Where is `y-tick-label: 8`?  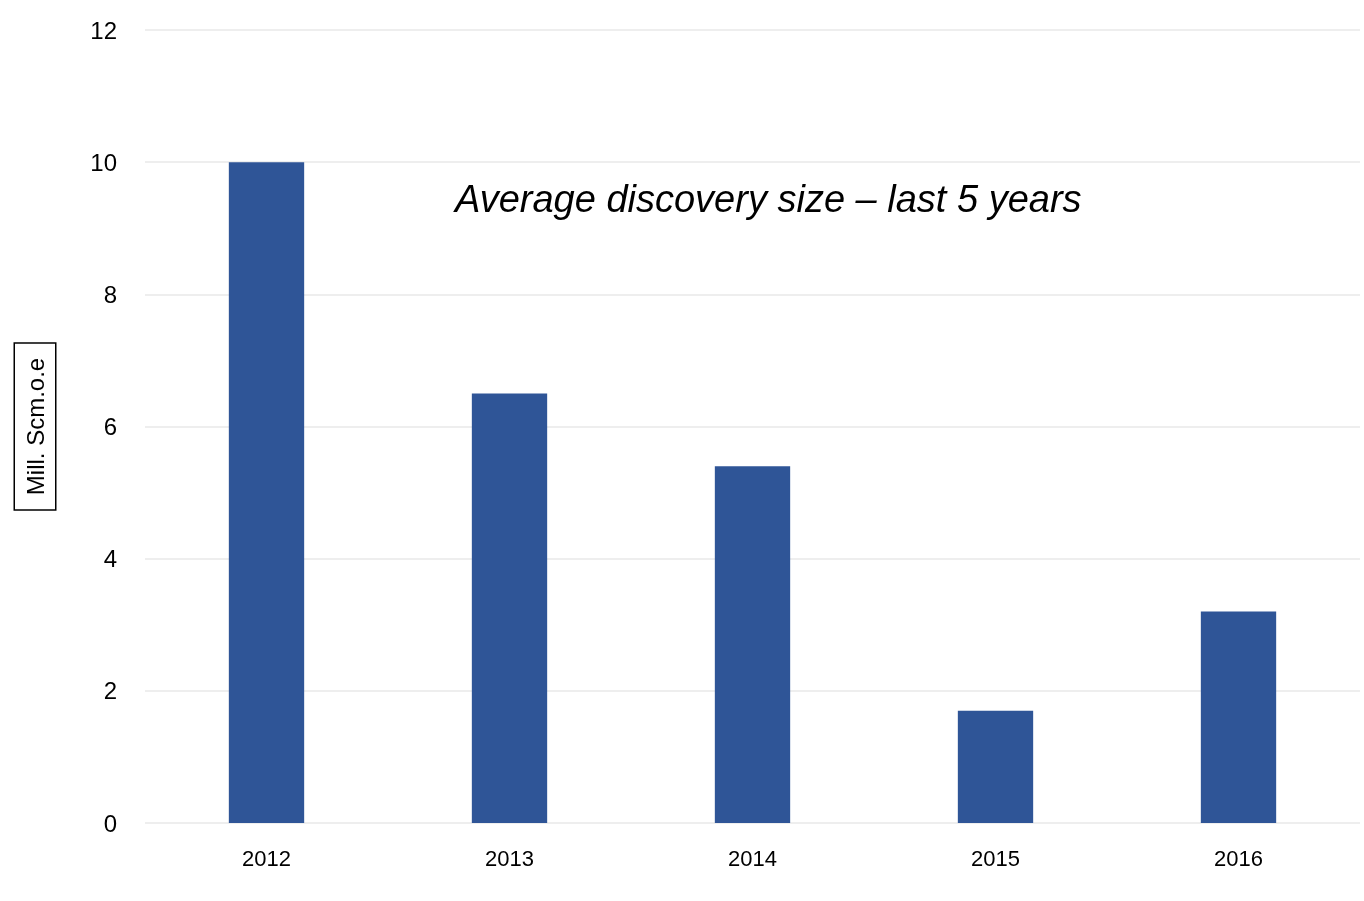 y-tick-label: 8 is located at coordinates (110, 294).